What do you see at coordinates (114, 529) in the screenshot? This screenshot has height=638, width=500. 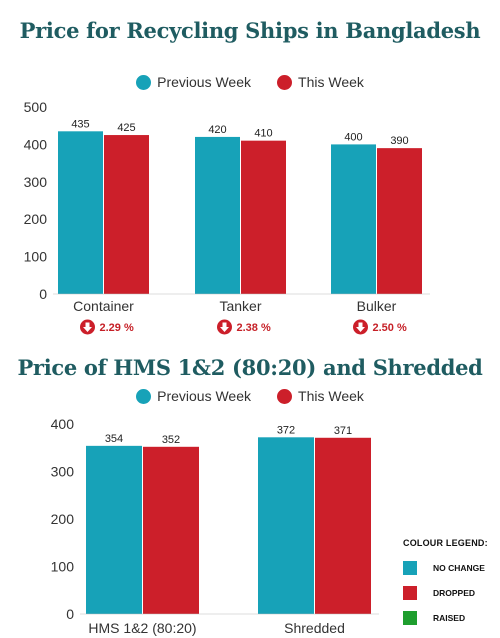 I see `bar-hms-1-2-80-20-previous` at bounding box center [114, 529].